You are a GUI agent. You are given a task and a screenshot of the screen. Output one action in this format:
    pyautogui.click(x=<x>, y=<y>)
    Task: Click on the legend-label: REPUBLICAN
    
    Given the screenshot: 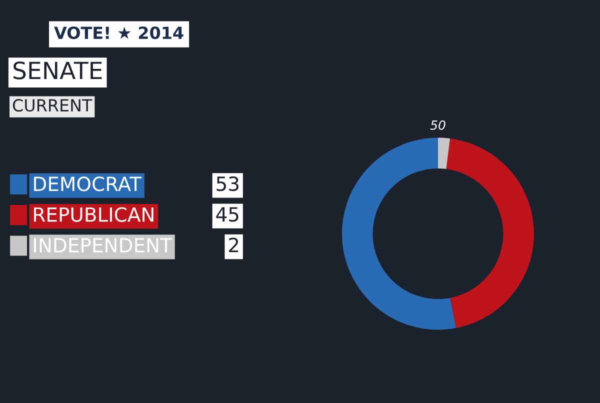 What is the action you would take?
    pyautogui.click(x=94, y=214)
    